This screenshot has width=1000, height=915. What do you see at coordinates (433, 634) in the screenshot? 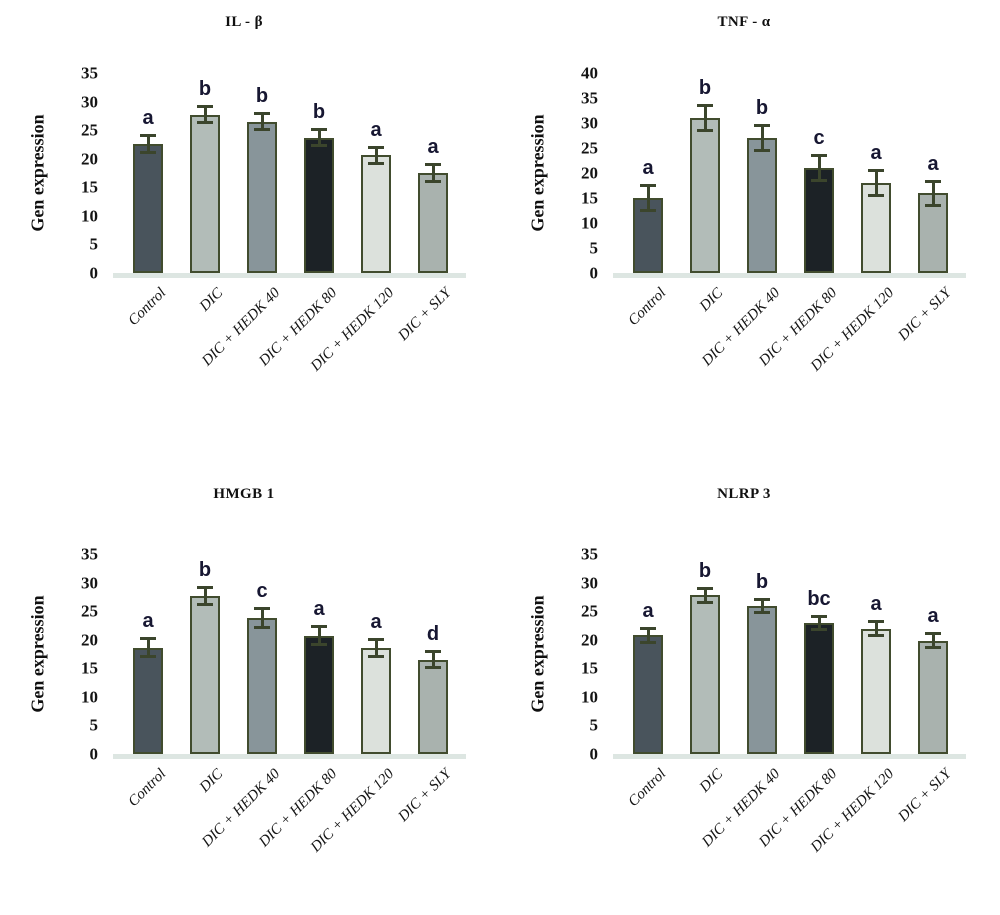
I see `significance-letter: d` at bounding box center [433, 634].